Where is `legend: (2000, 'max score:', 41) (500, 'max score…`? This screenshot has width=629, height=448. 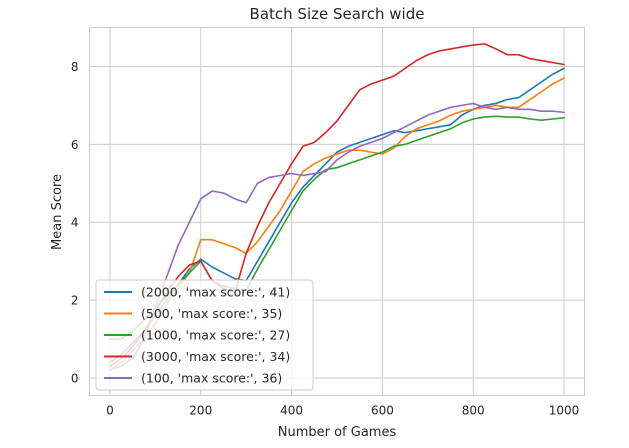
legend: (2000, 'max score:', 41) (500, 'max score… is located at coordinates (204, 335).